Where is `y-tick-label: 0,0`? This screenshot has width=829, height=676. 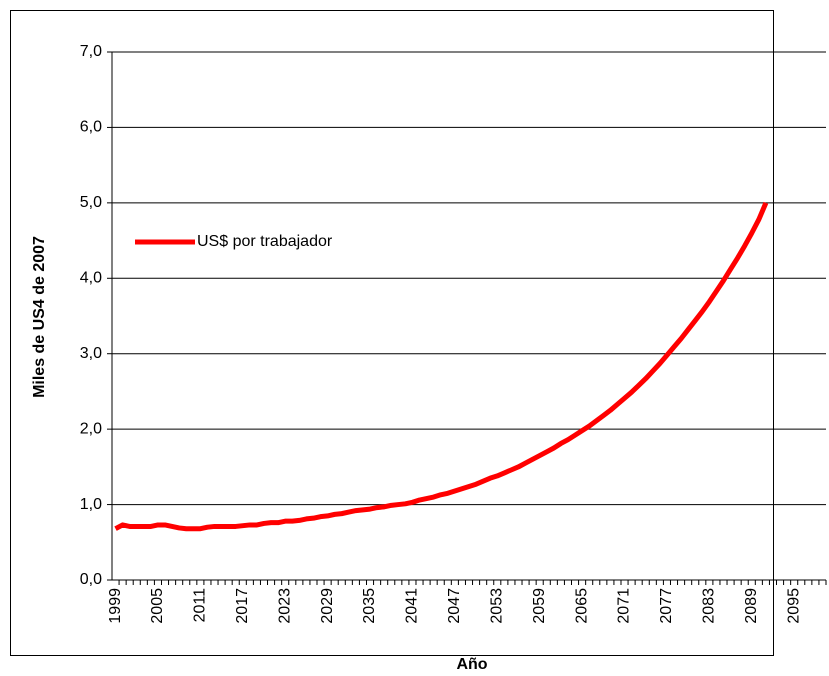
y-tick-label: 0,0 is located at coordinates (91, 579).